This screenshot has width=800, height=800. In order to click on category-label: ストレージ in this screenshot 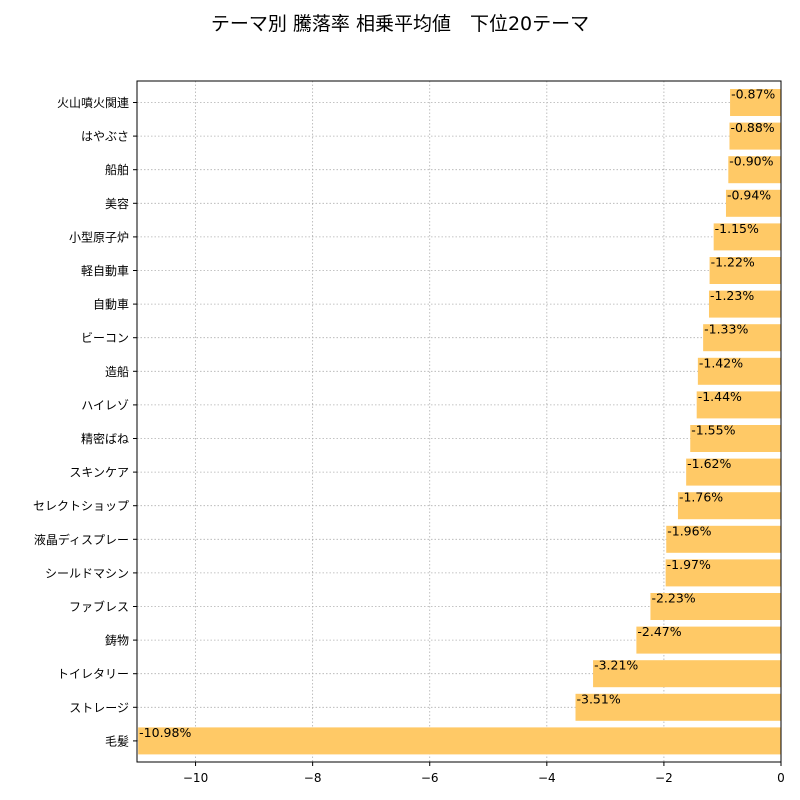, I will do `click(99, 708)`.